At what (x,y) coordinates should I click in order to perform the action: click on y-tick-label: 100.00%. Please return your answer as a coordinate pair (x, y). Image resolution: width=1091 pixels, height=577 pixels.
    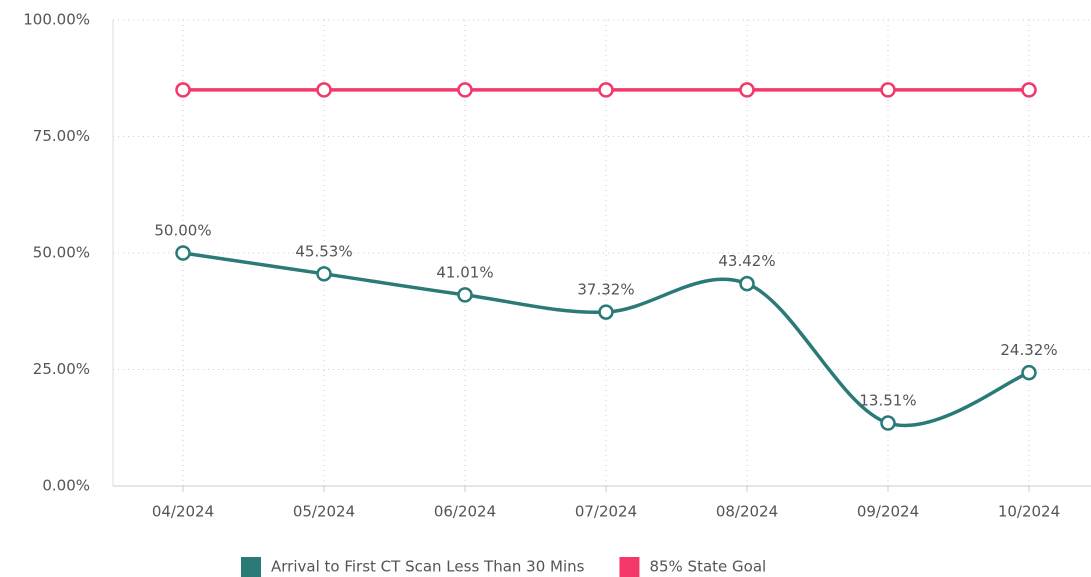
    Looking at the image, I should click on (56, 20).